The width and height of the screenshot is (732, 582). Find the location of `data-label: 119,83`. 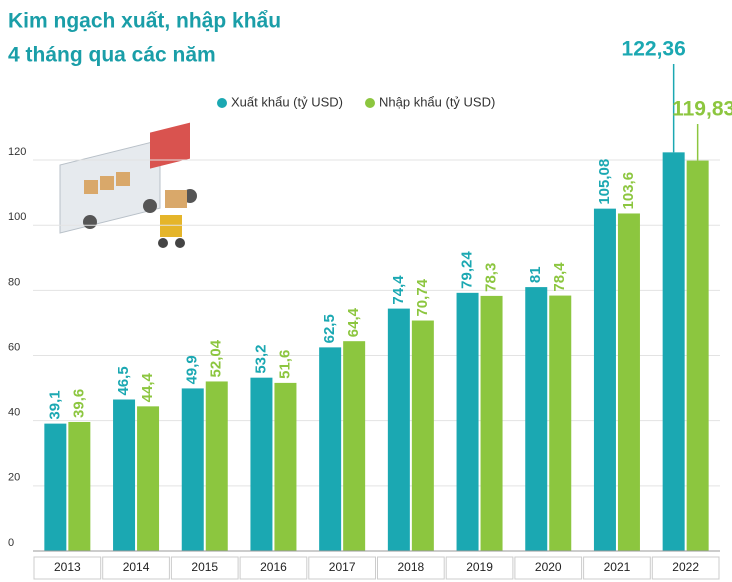

data-label: 119,83 is located at coordinates (702, 109).